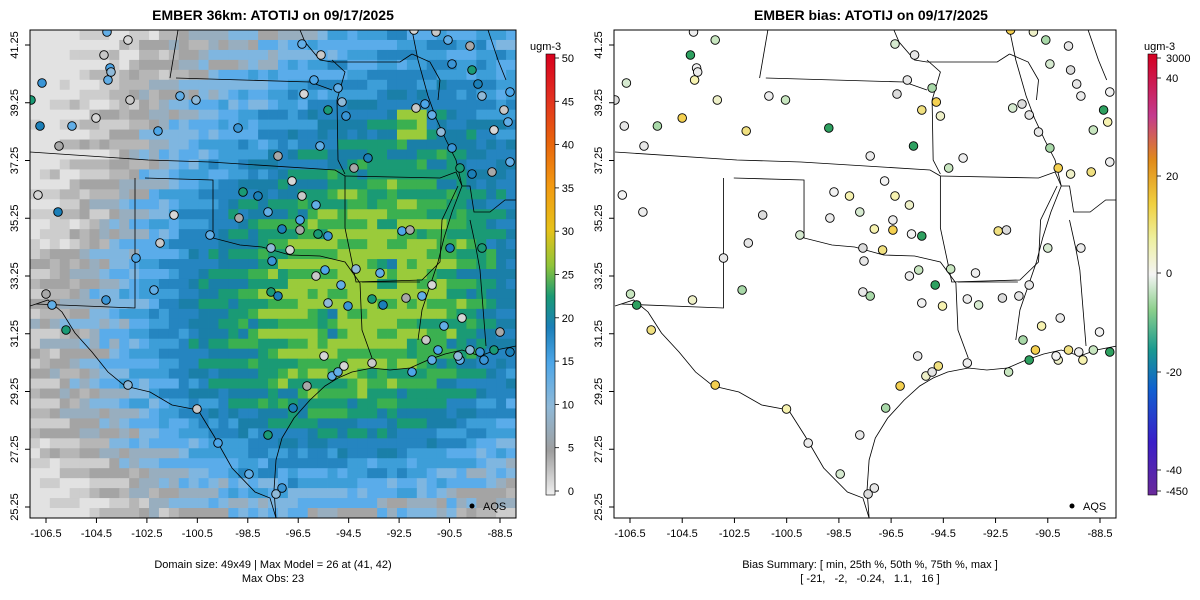  Describe the element at coordinates (1178, 59) in the screenshot. I see `colorbar-tick-label: 3000` at that location.